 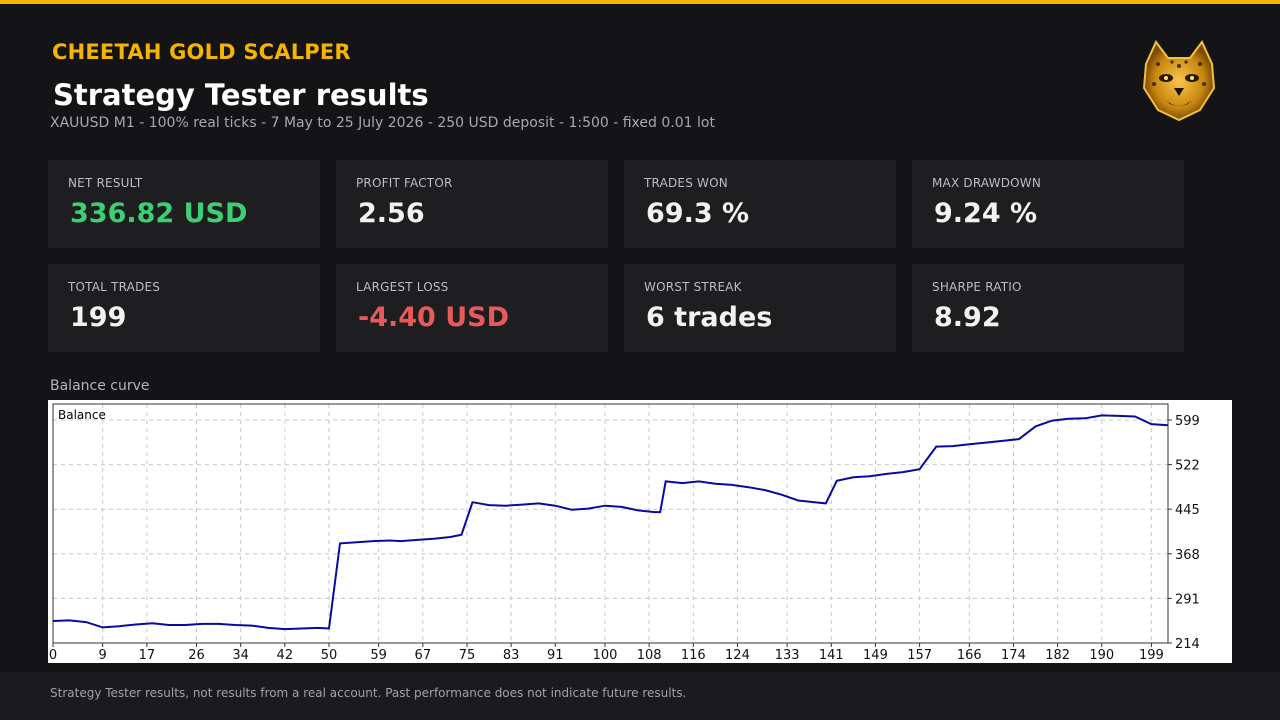 I want to click on chart-legend: Balance, so click(x=82, y=415).